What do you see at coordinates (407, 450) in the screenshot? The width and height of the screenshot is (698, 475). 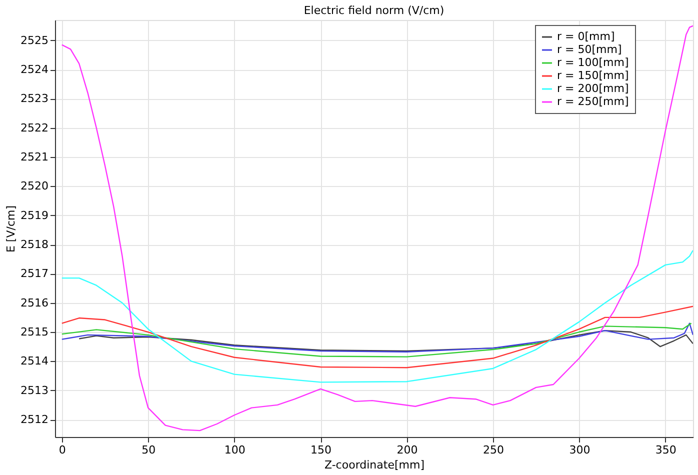 I see `x-tick-label: 200` at bounding box center [407, 450].